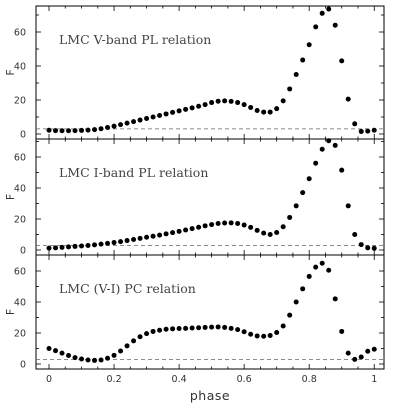  I want to click on x-tick-label: 0.4, so click(179, 379).